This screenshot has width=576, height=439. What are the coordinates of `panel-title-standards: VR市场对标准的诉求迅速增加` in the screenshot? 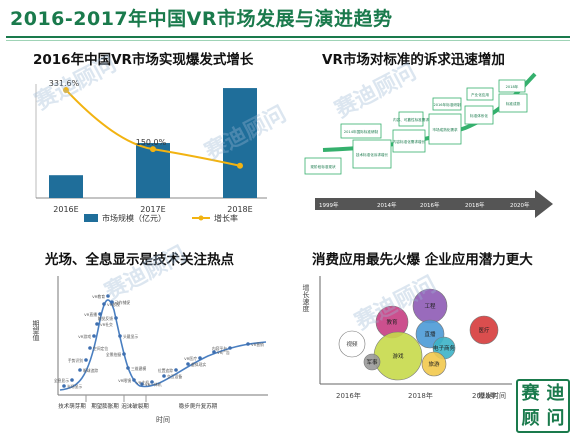 It's located at (413, 60).